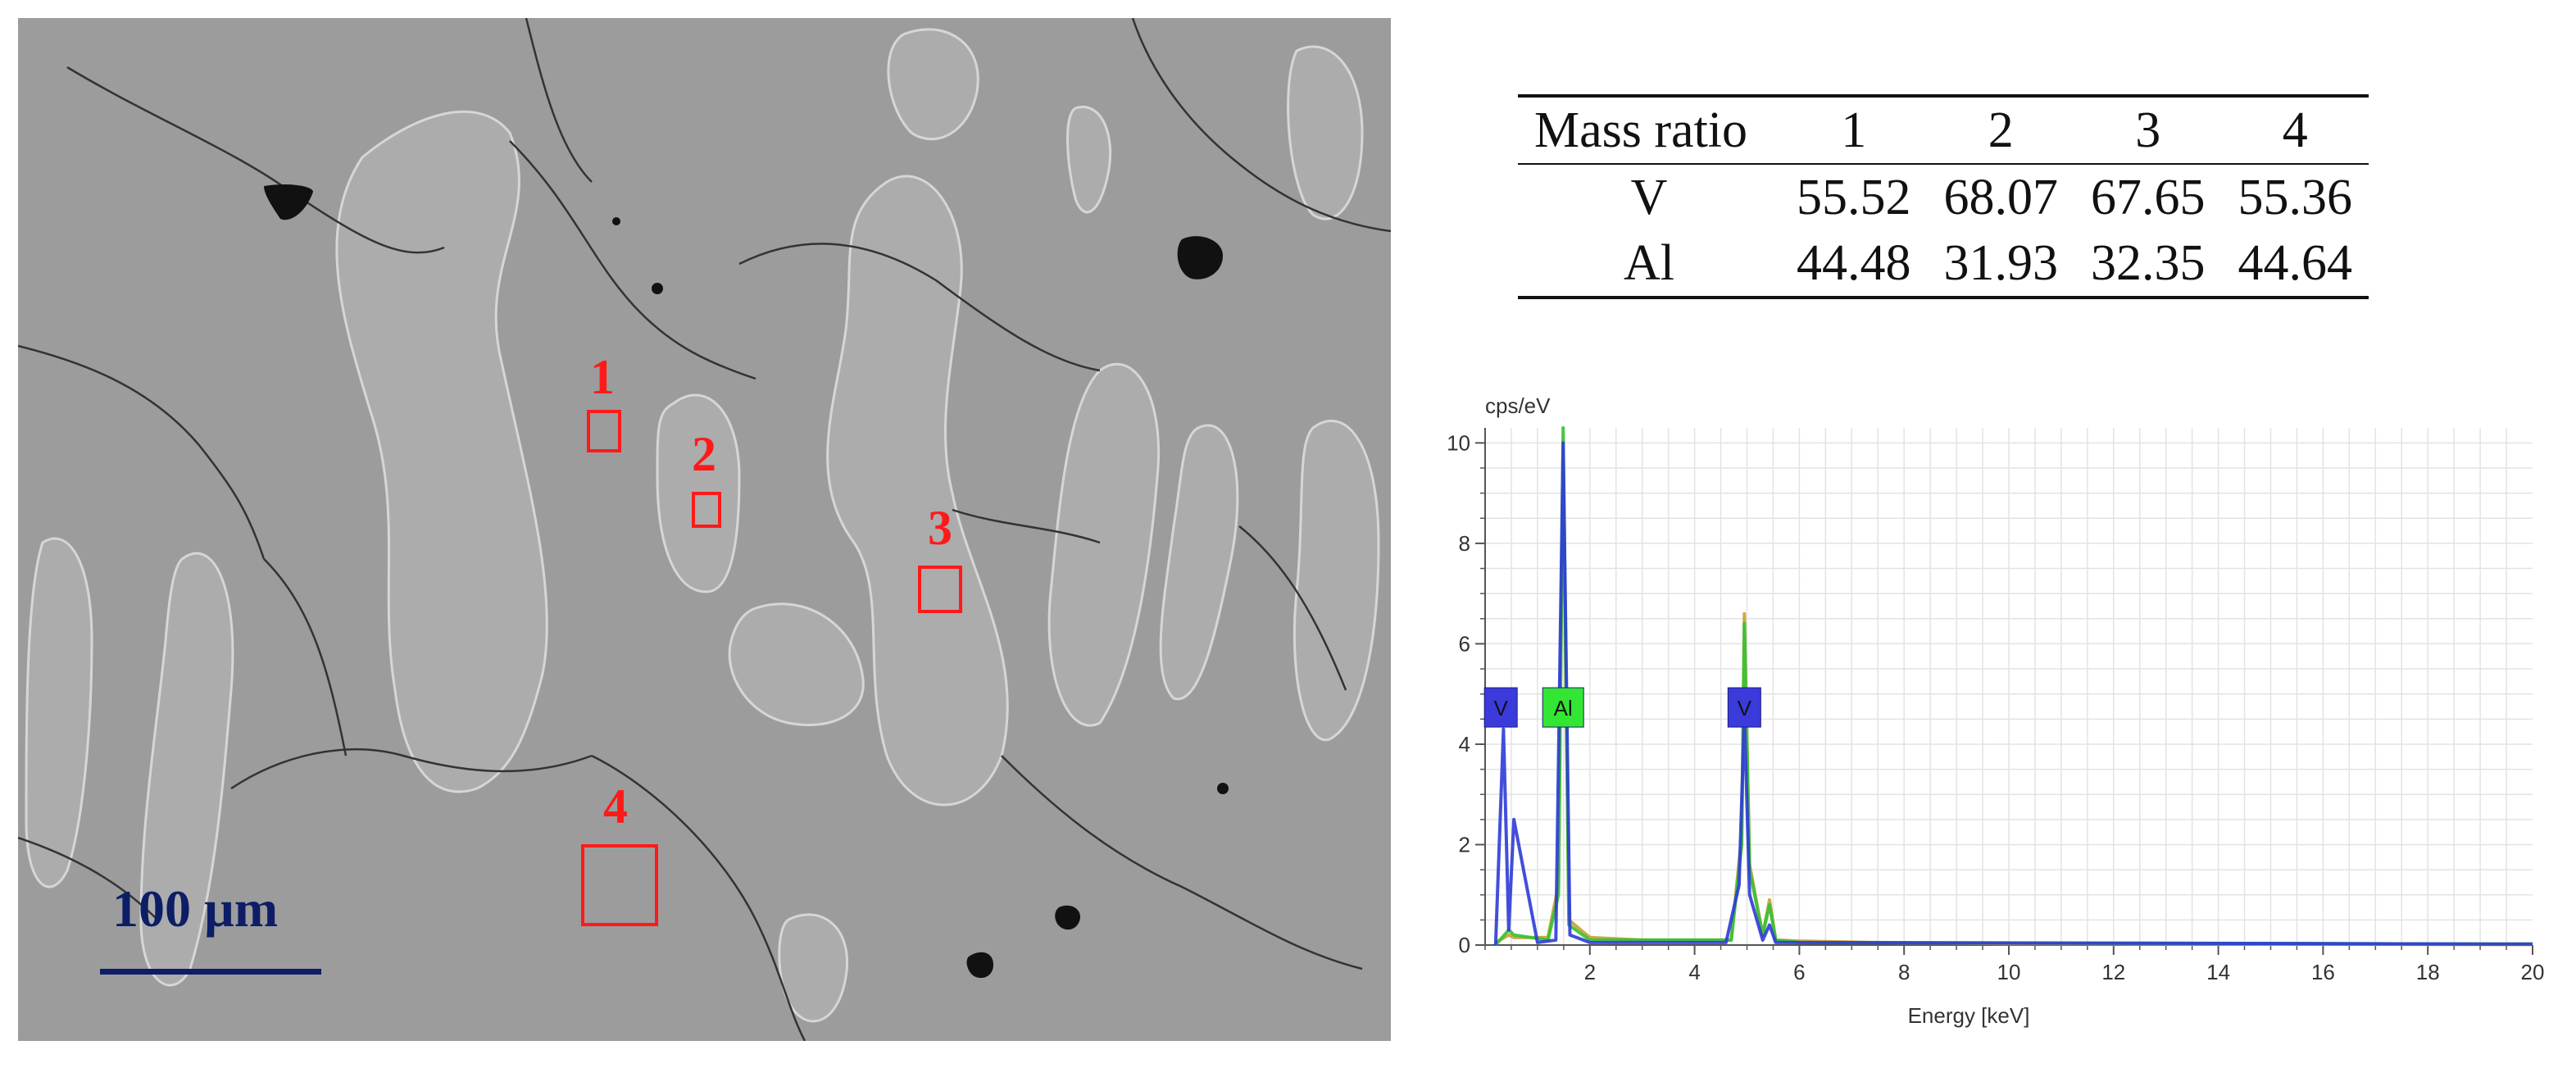  I want to click on x-tick-label: 18, so click(2428, 972).